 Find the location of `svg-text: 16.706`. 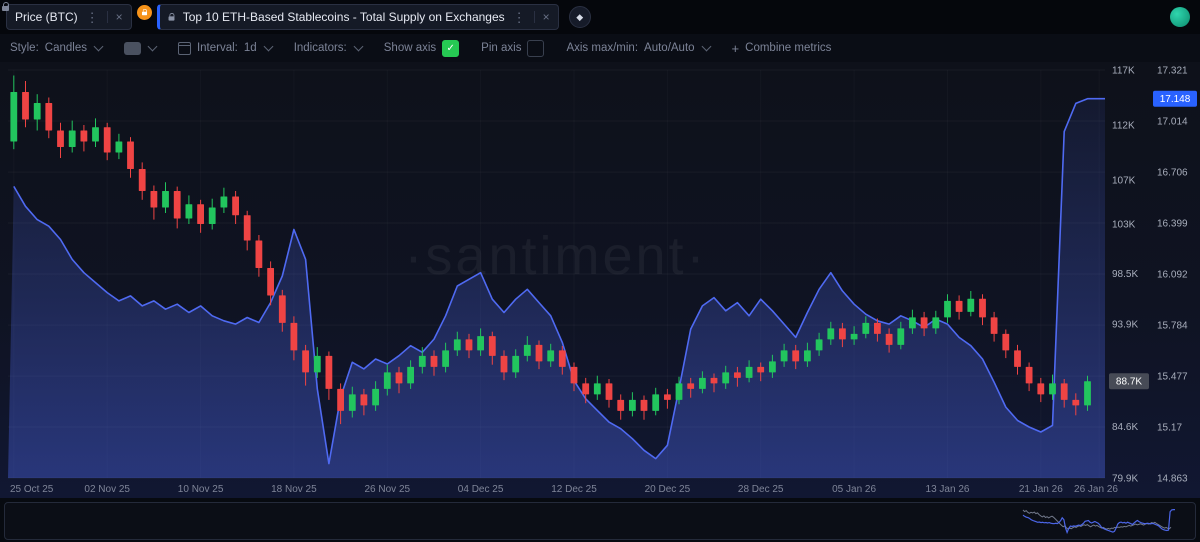

svg-text: 16.706 is located at coordinates (1172, 173).